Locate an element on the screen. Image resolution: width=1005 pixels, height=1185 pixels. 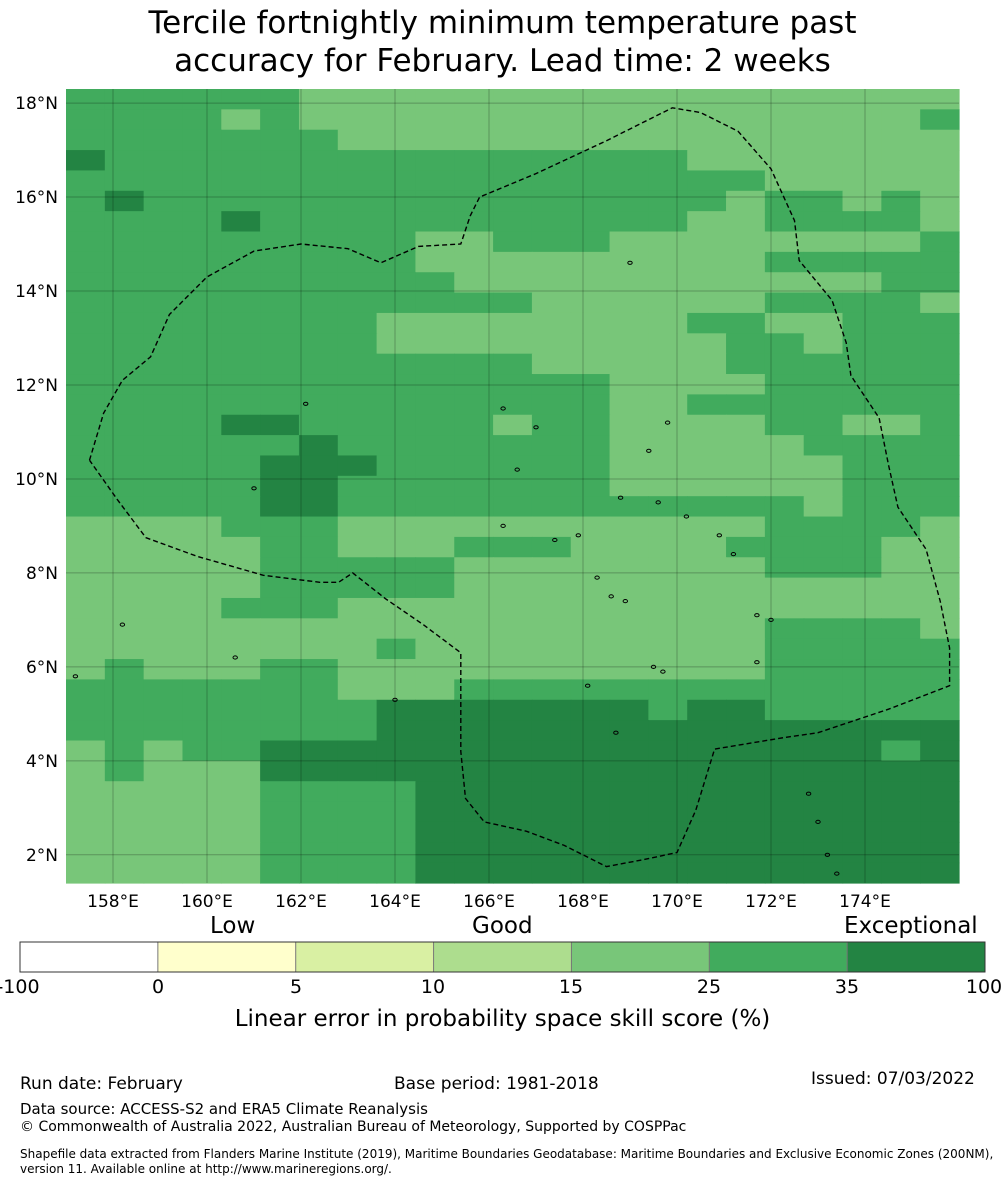
run-date: Run date: February is located at coordinates (101, 1084).